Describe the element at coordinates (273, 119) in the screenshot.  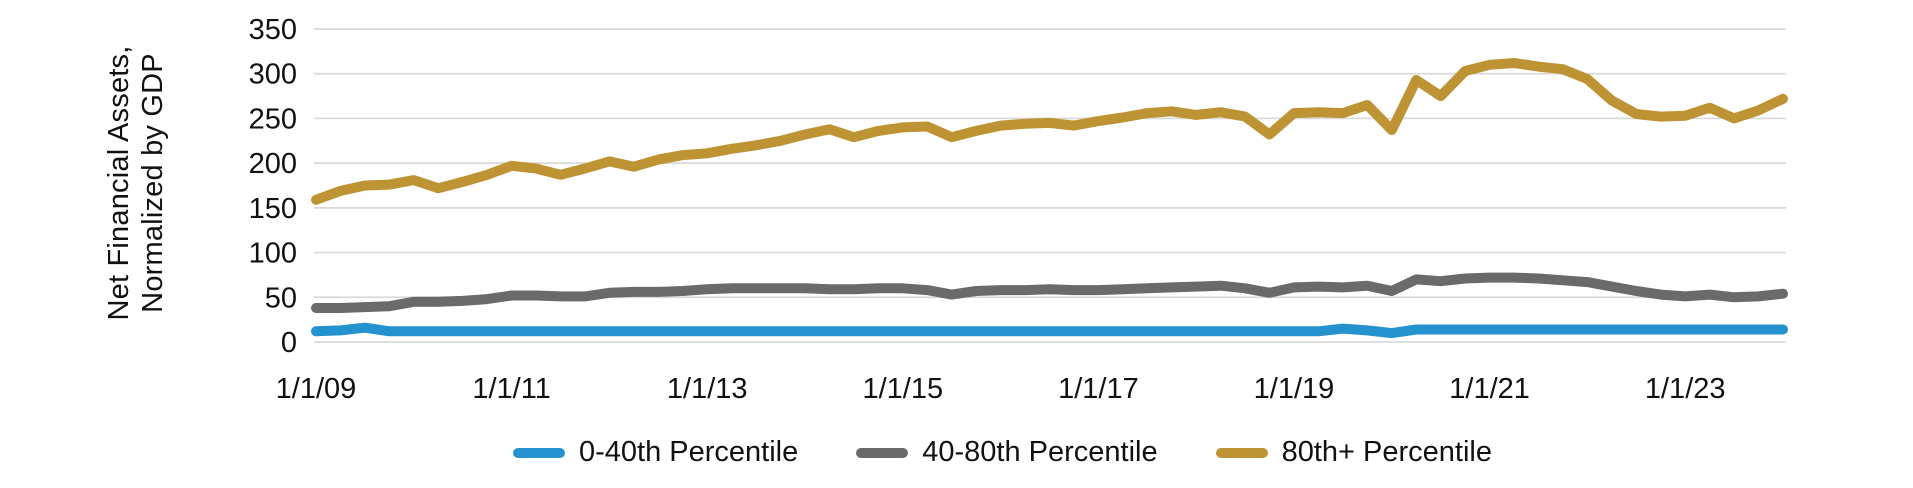
I see `y-tick-label-250: 250` at that location.